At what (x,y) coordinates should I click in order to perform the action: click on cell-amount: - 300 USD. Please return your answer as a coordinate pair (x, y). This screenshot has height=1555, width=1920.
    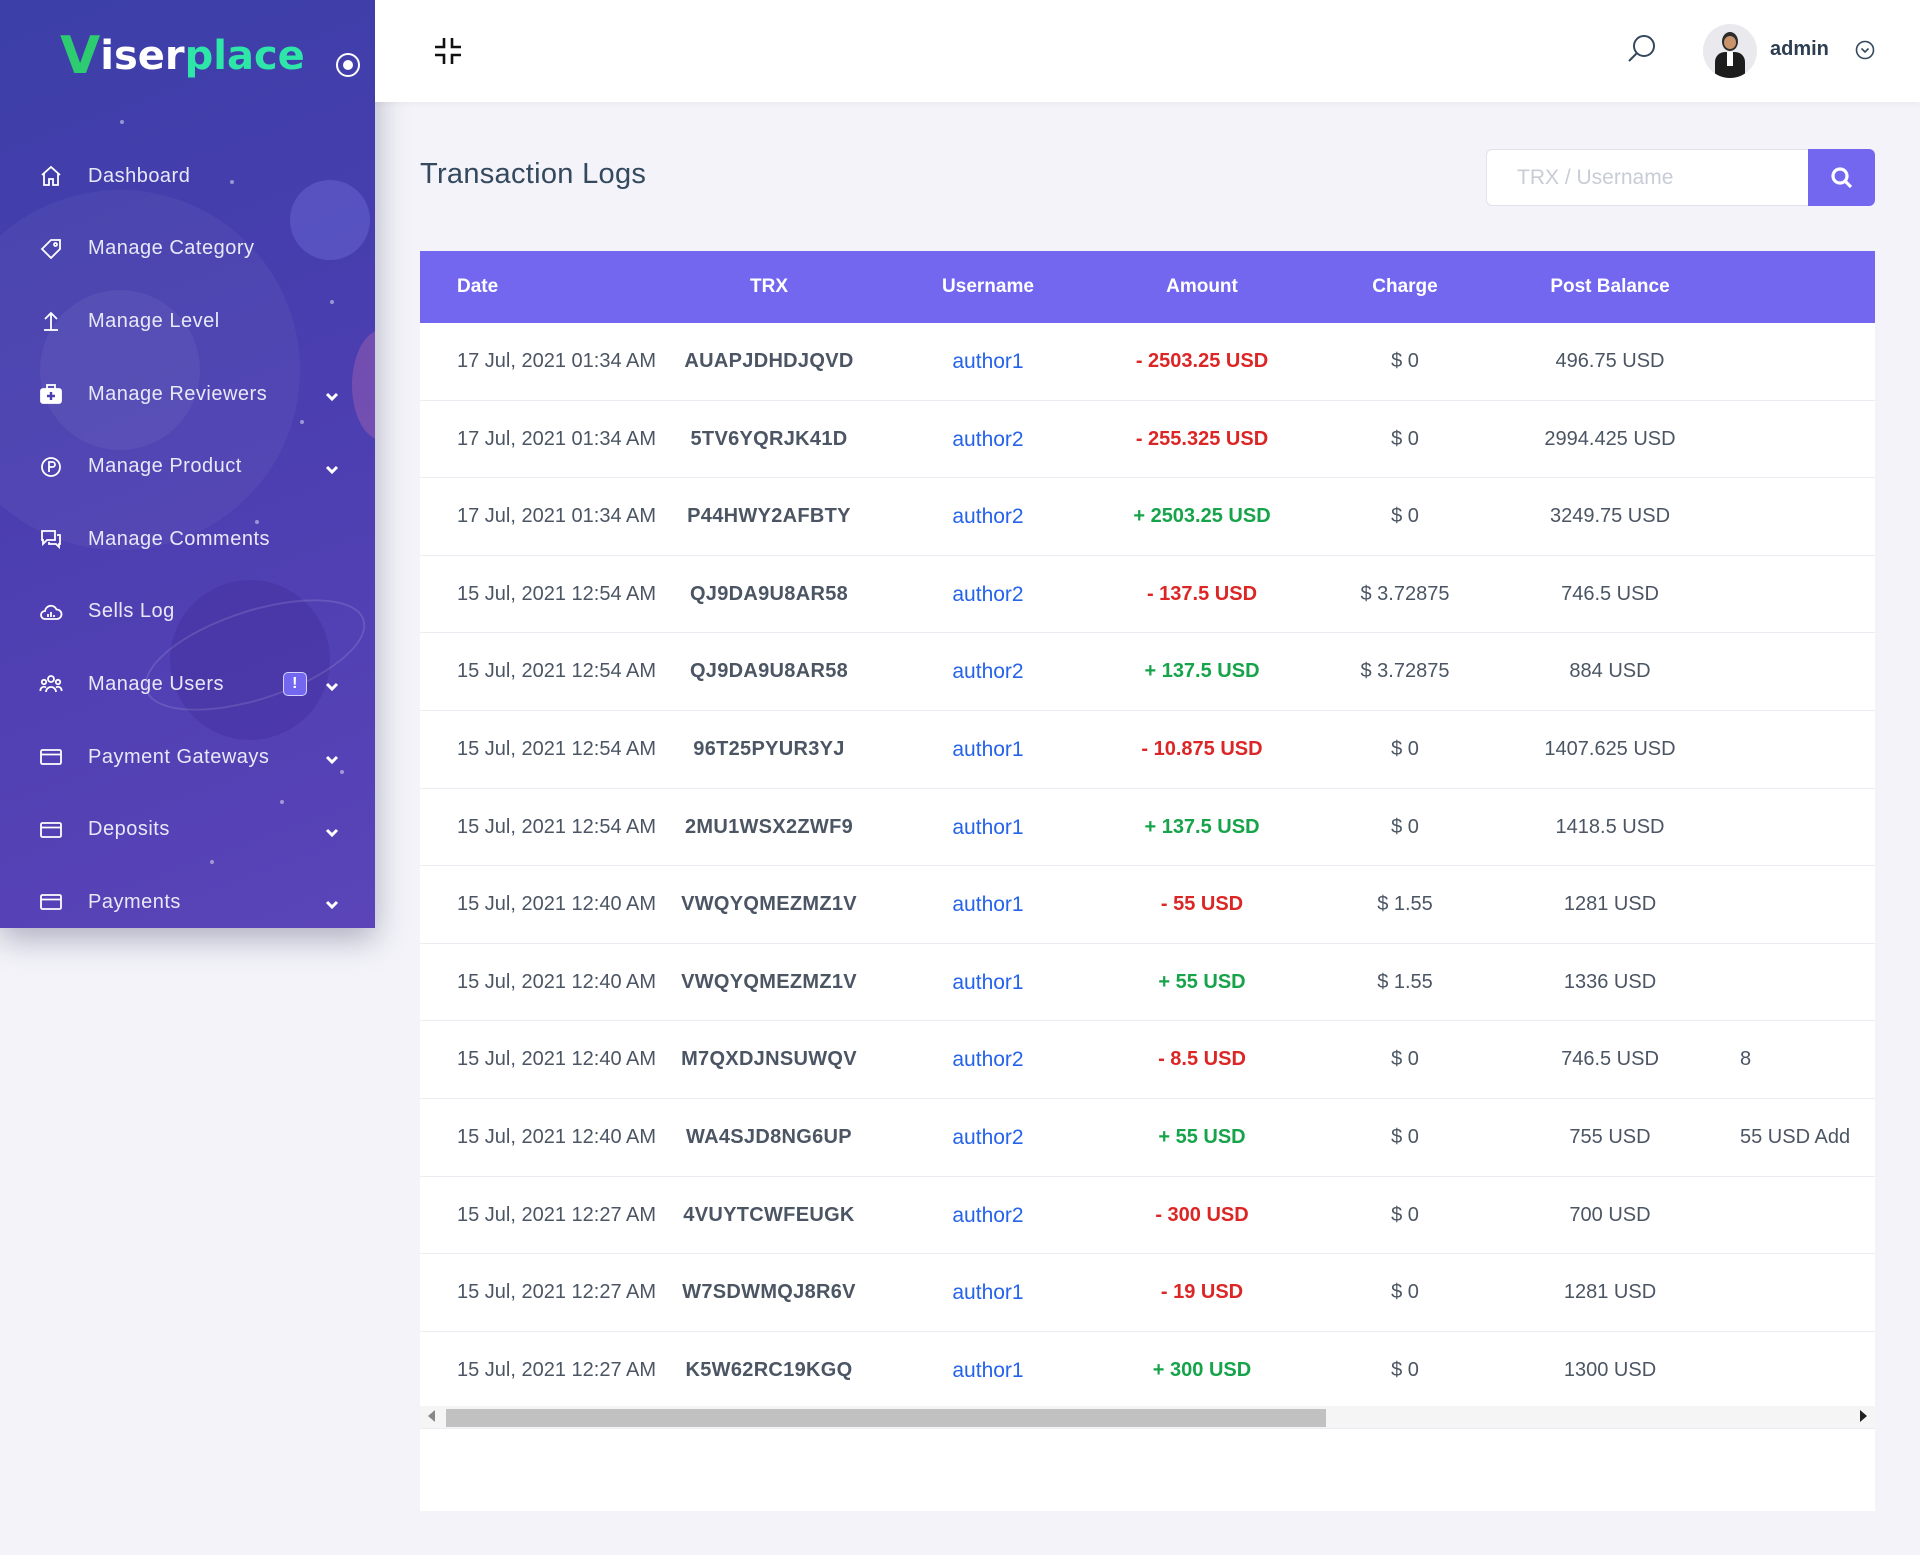
    Looking at the image, I should click on (1202, 1214).